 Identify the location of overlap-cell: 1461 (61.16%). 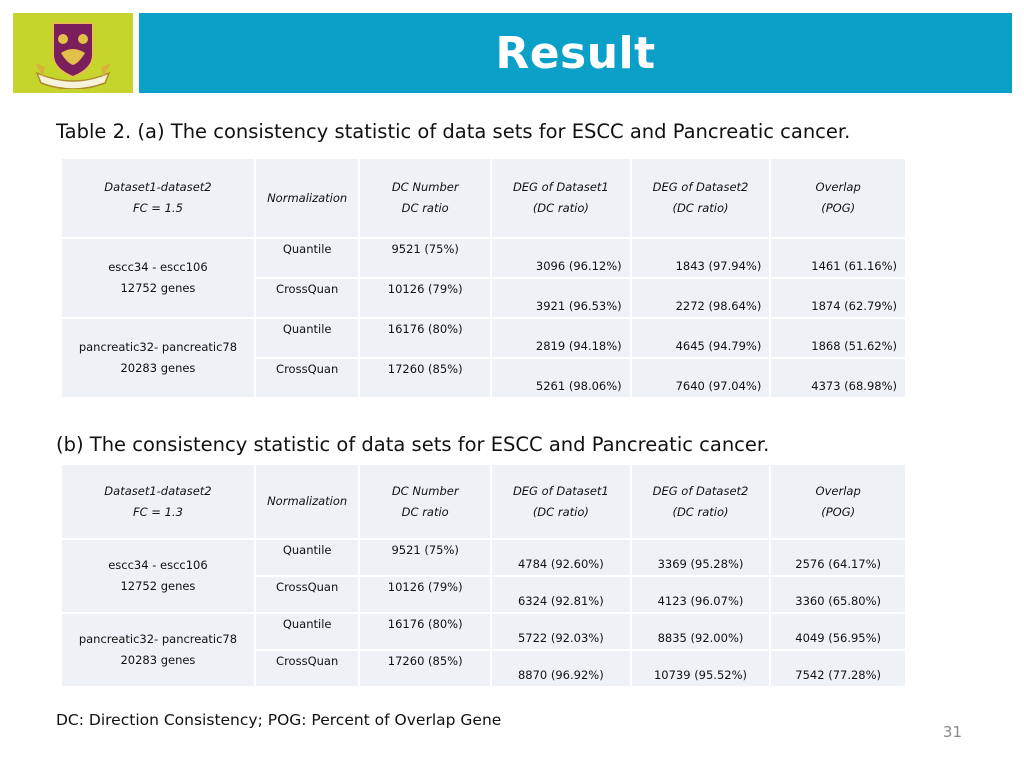
(838, 258).